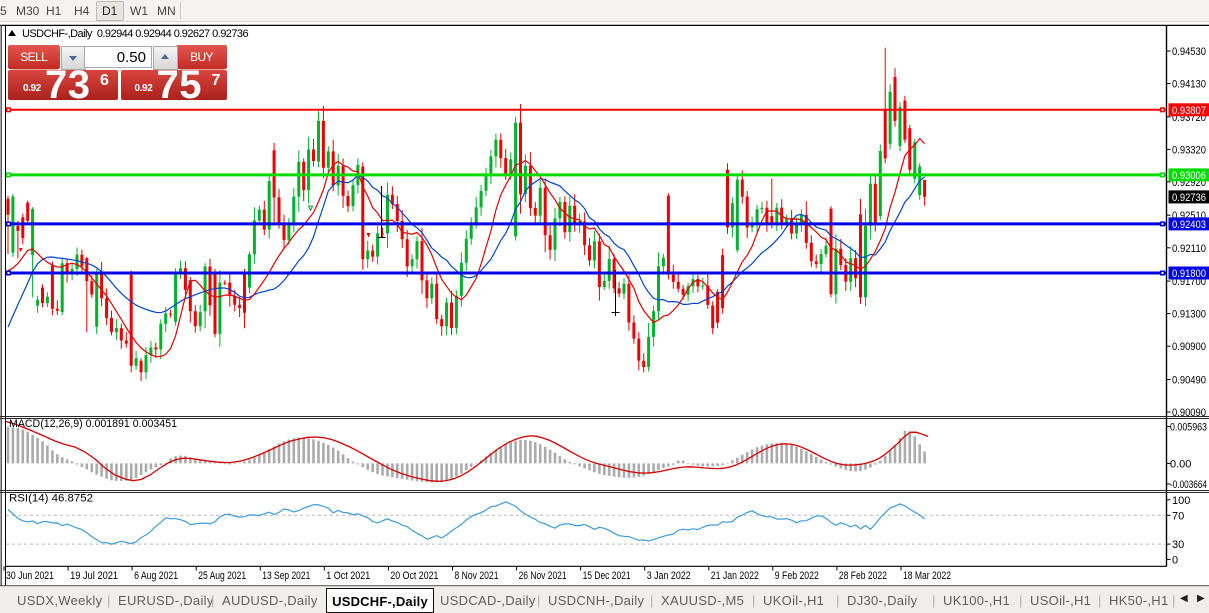  Describe the element at coordinates (1189, 249) in the screenshot. I see `svg-text: 0.92110` at that location.